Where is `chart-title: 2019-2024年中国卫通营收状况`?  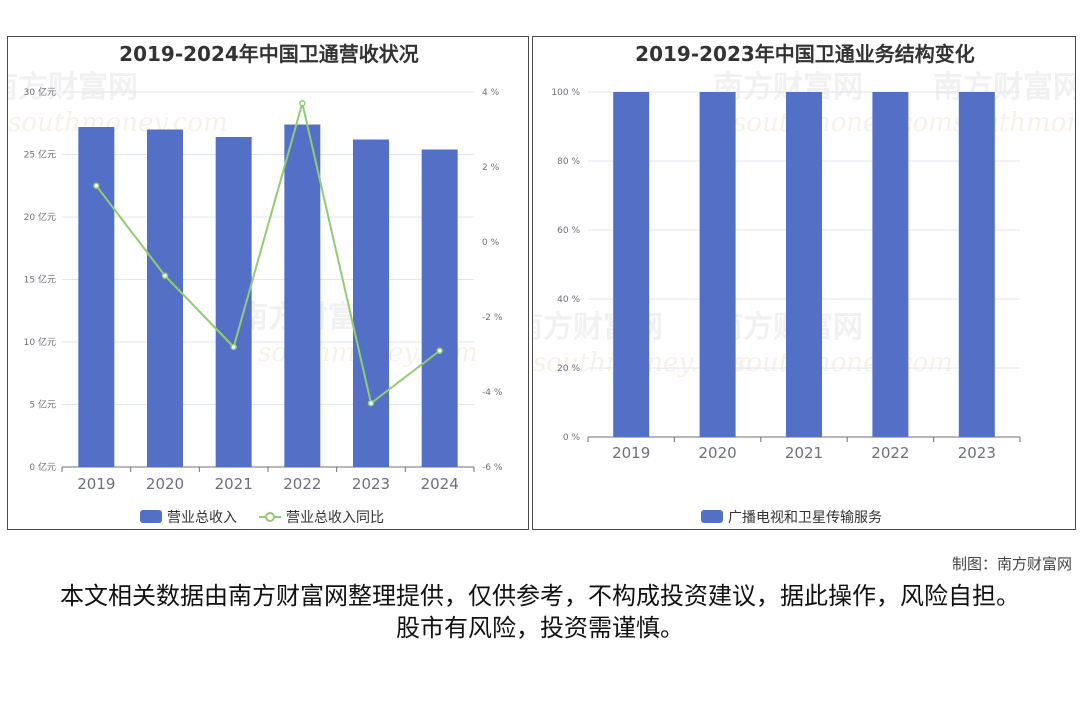
chart-title: 2019-2024年中国卫通营收状况 is located at coordinates (269, 54).